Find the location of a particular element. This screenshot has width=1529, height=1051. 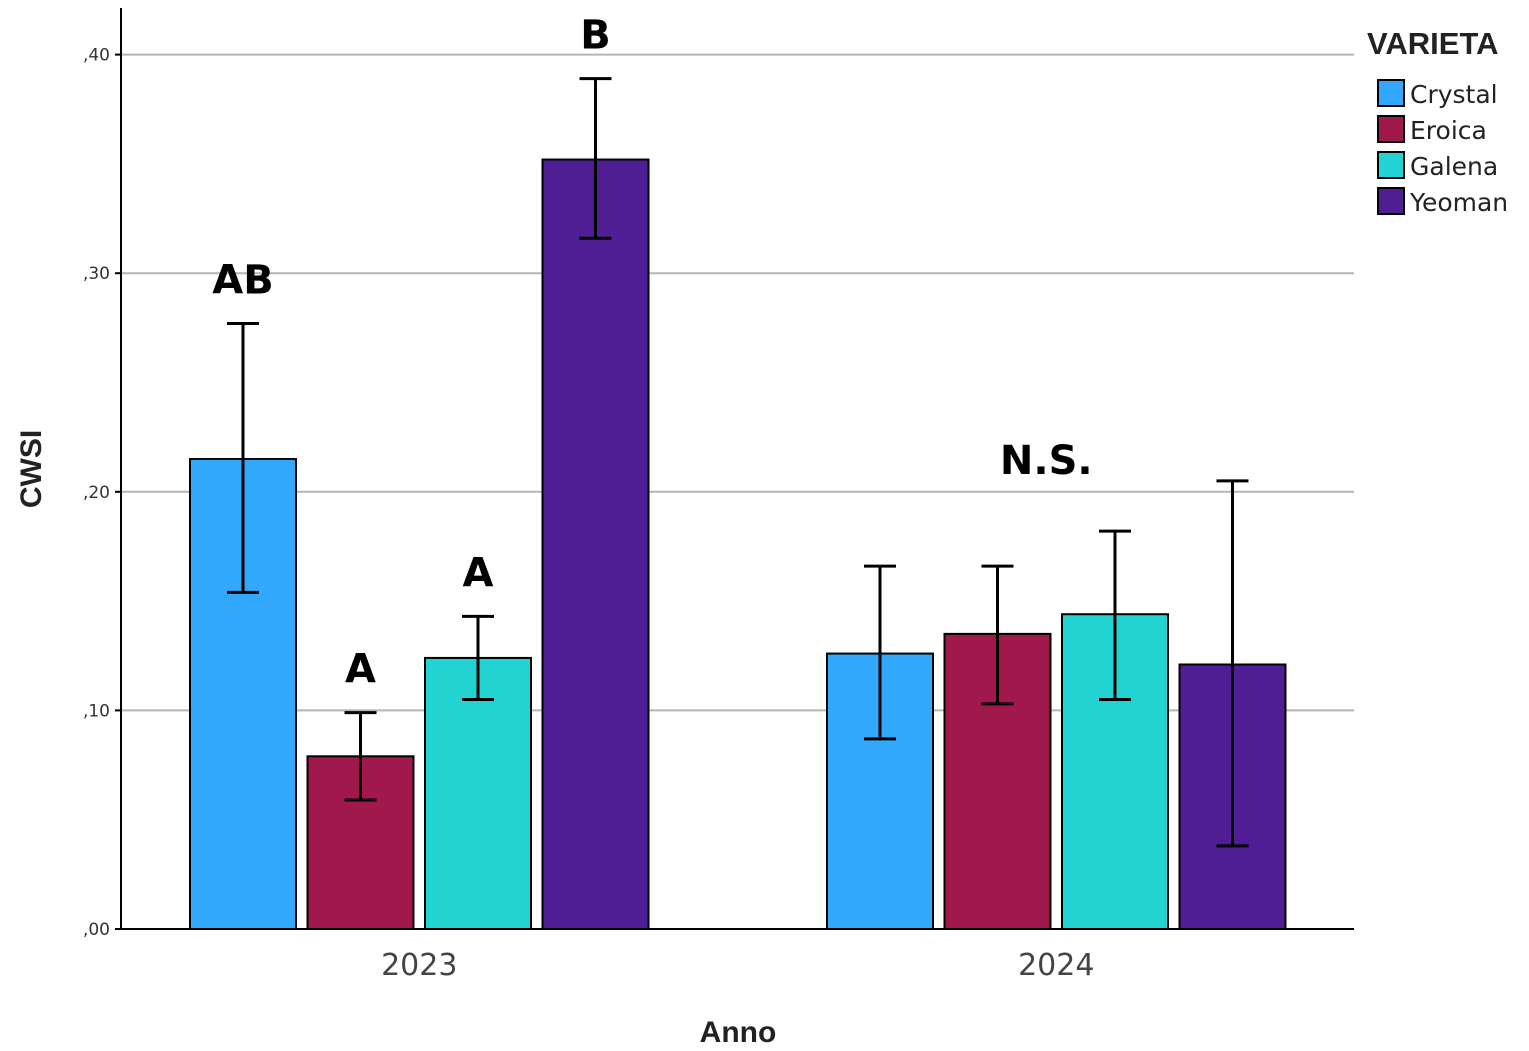

significance-label: B is located at coordinates (595, 36).